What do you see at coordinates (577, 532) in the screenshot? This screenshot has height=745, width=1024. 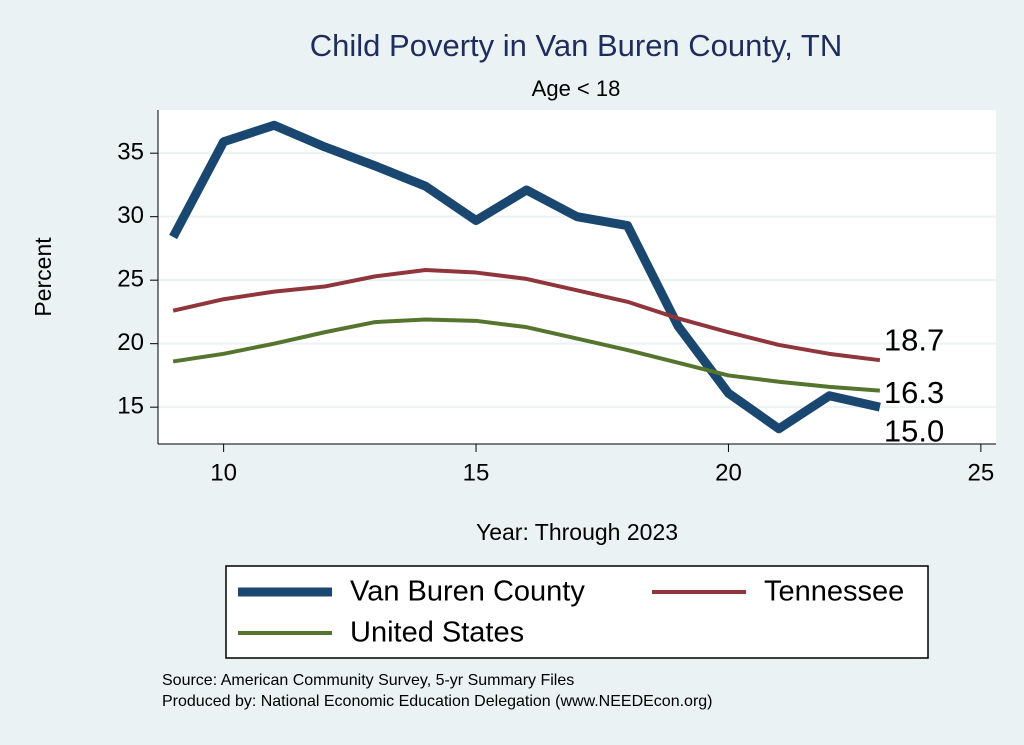 I see `x-axis-label: Year: Through 2023` at bounding box center [577, 532].